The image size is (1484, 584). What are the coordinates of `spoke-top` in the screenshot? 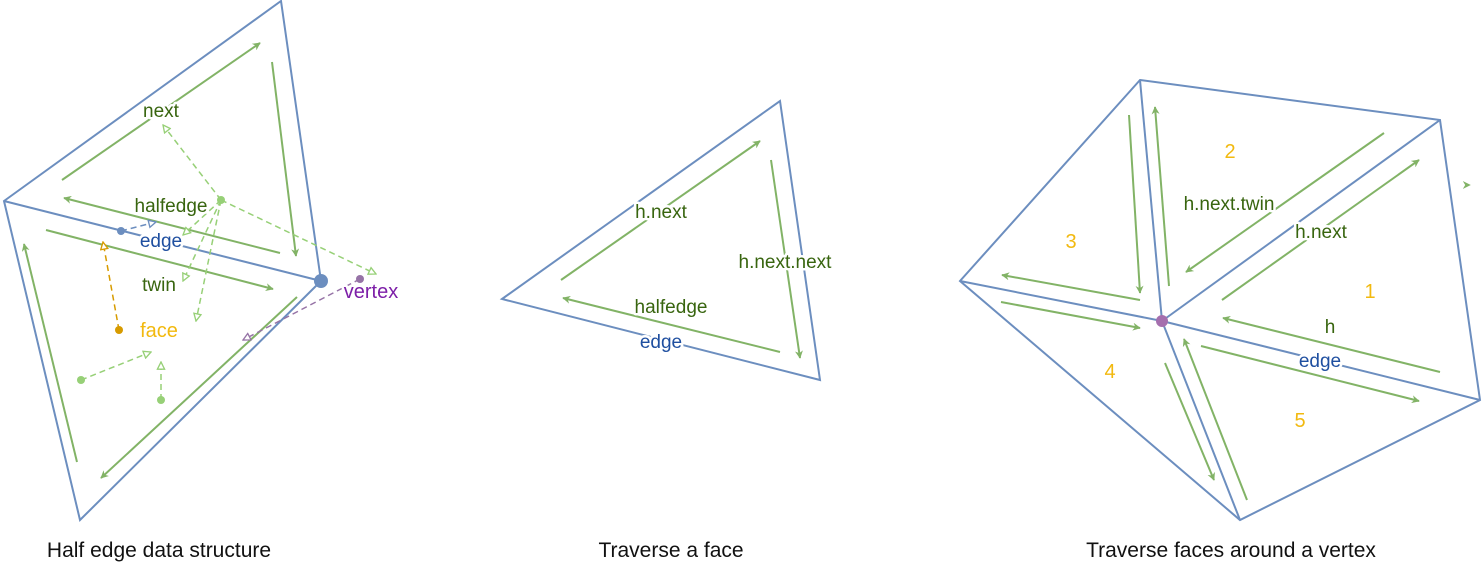 It's located at (1151, 200).